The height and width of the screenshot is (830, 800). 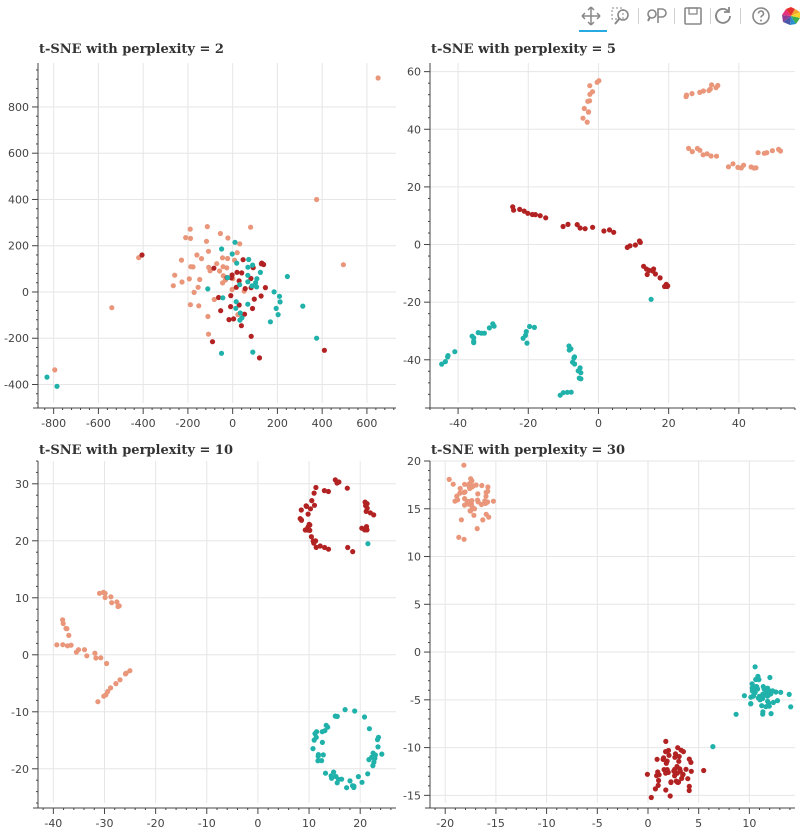 What do you see at coordinates (592, 17) in the screenshot?
I see `pan-tool-button` at bounding box center [592, 17].